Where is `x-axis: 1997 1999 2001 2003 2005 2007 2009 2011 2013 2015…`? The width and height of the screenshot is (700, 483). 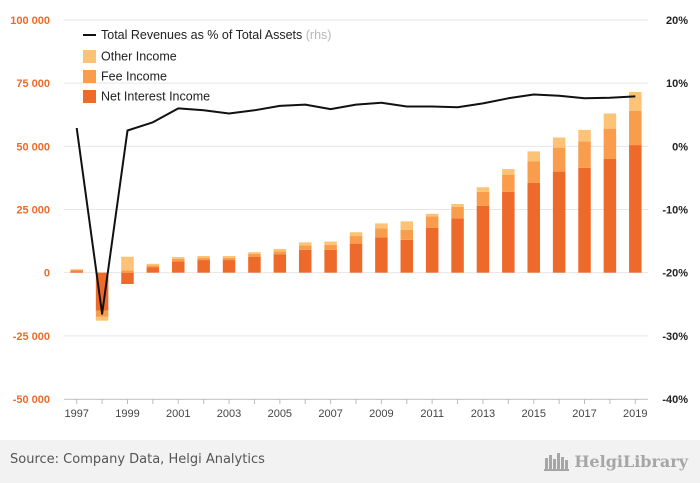 x-axis: 1997 1999 2001 2003 2005 2007 2009 2011 2013 2015… is located at coordinates (356, 409).